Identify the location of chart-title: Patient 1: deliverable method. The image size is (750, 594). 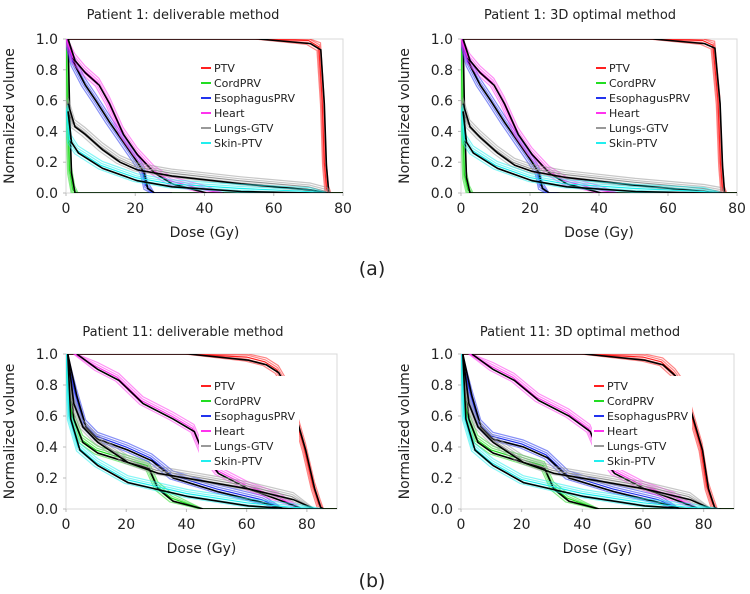
(183, 15).